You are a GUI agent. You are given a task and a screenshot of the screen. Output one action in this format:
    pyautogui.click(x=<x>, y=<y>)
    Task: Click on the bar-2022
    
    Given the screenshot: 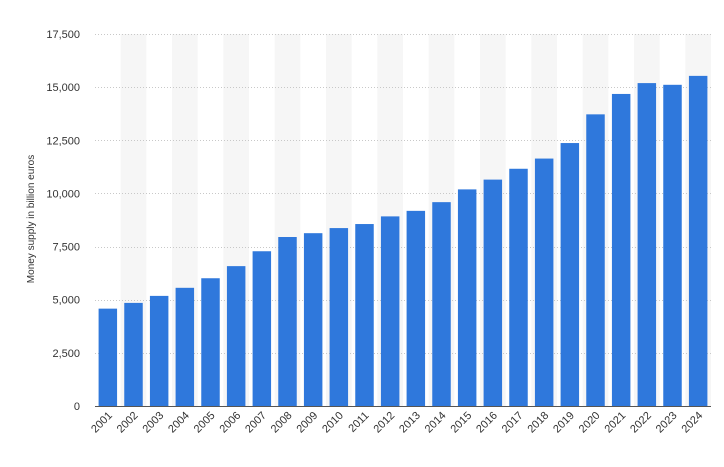 What is the action you would take?
    pyautogui.click(x=647, y=244)
    